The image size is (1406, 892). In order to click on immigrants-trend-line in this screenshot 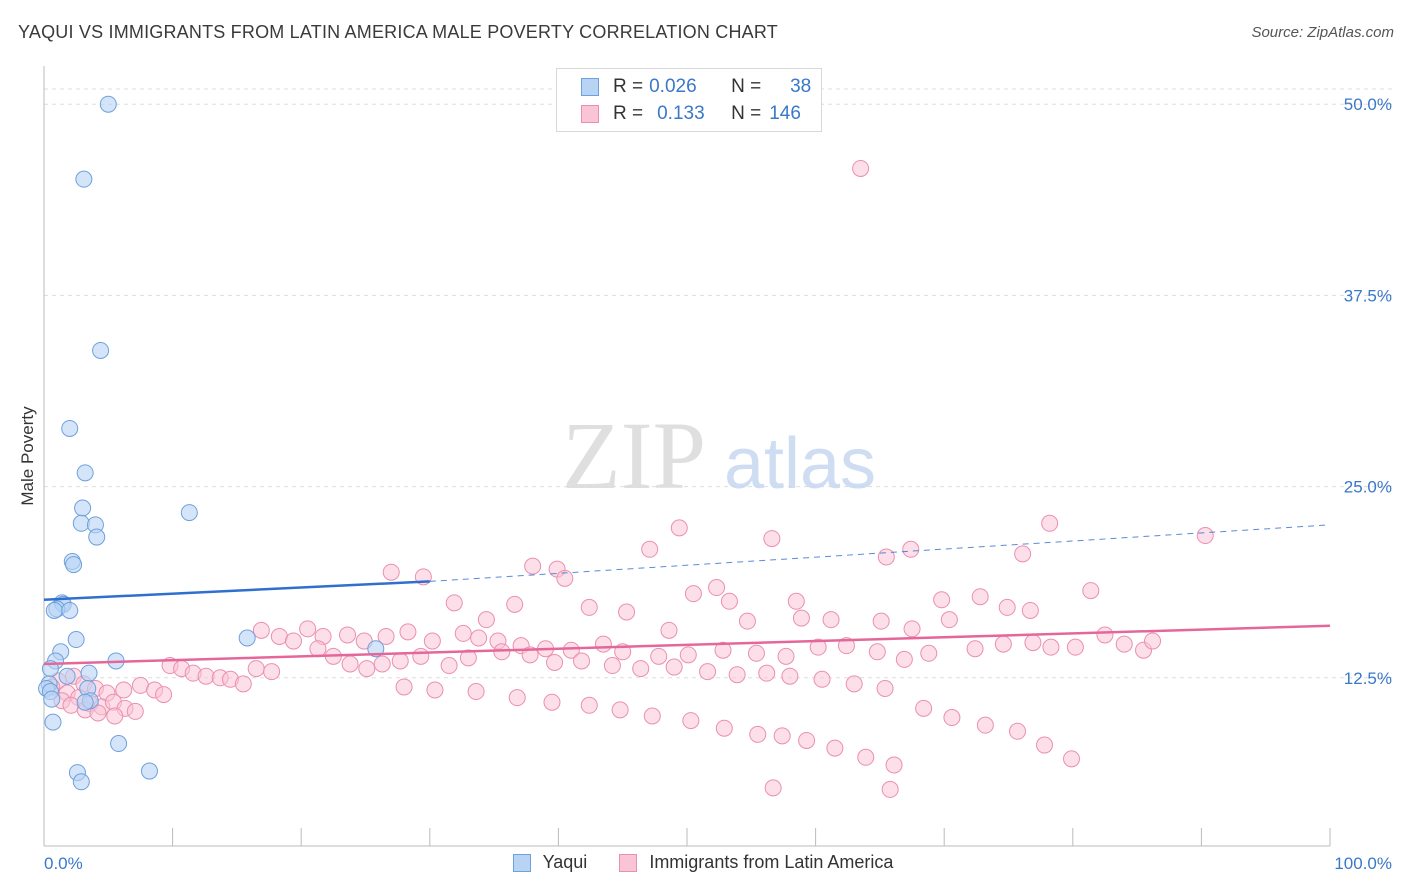, I will do `click(687, 645)`.